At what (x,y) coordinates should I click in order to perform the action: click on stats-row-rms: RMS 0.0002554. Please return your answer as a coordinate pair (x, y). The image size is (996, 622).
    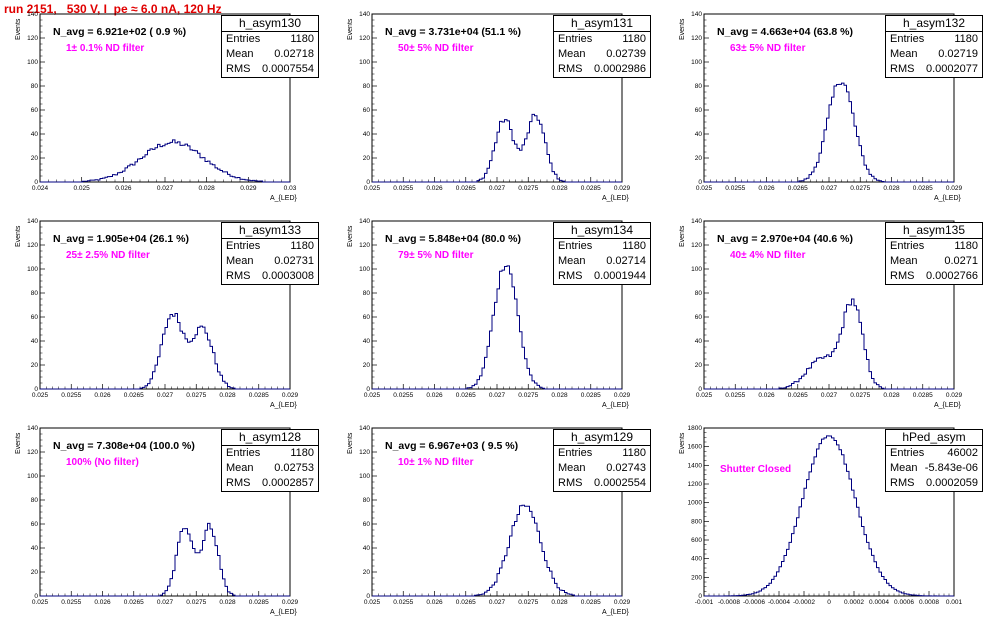
    Looking at the image, I should click on (602, 483).